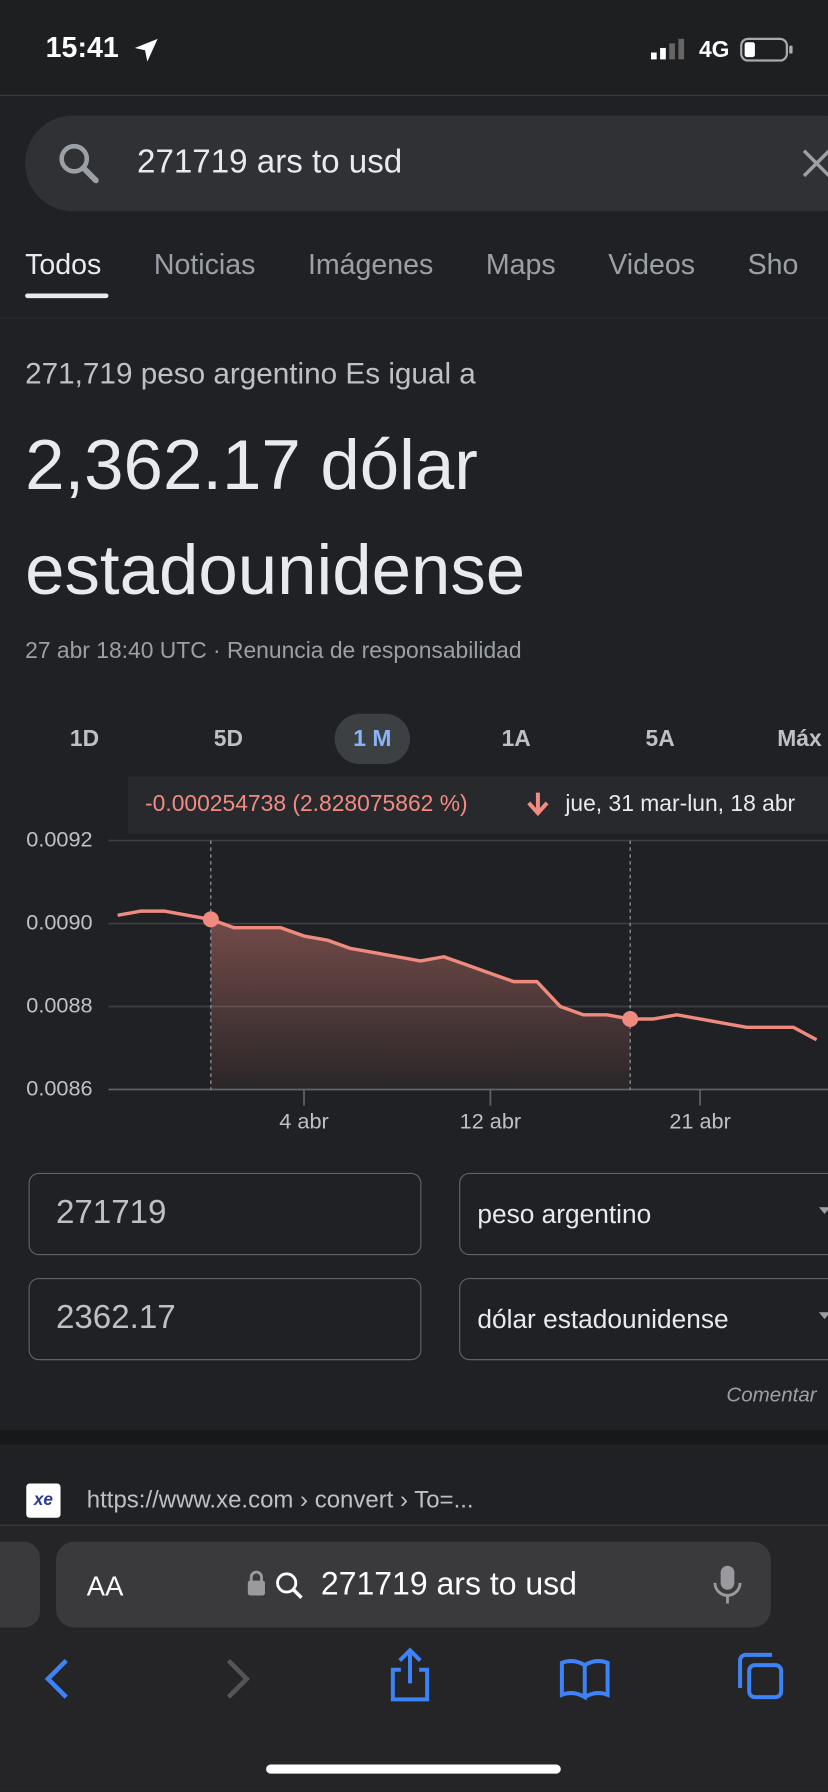 The image size is (828, 1792). Describe the element at coordinates (250, 373) in the screenshot. I see `source-amount: 271,719 peso argentino Es igual a` at that location.